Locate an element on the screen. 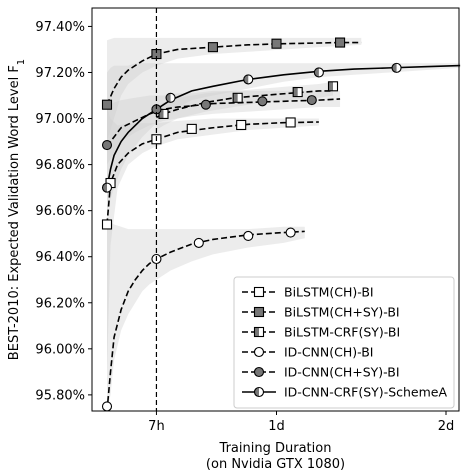 The width and height of the screenshot is (464, 475). legend-label: ID-CNN-CRF(SY)-SchemeA is located at coordinates (365, 392).